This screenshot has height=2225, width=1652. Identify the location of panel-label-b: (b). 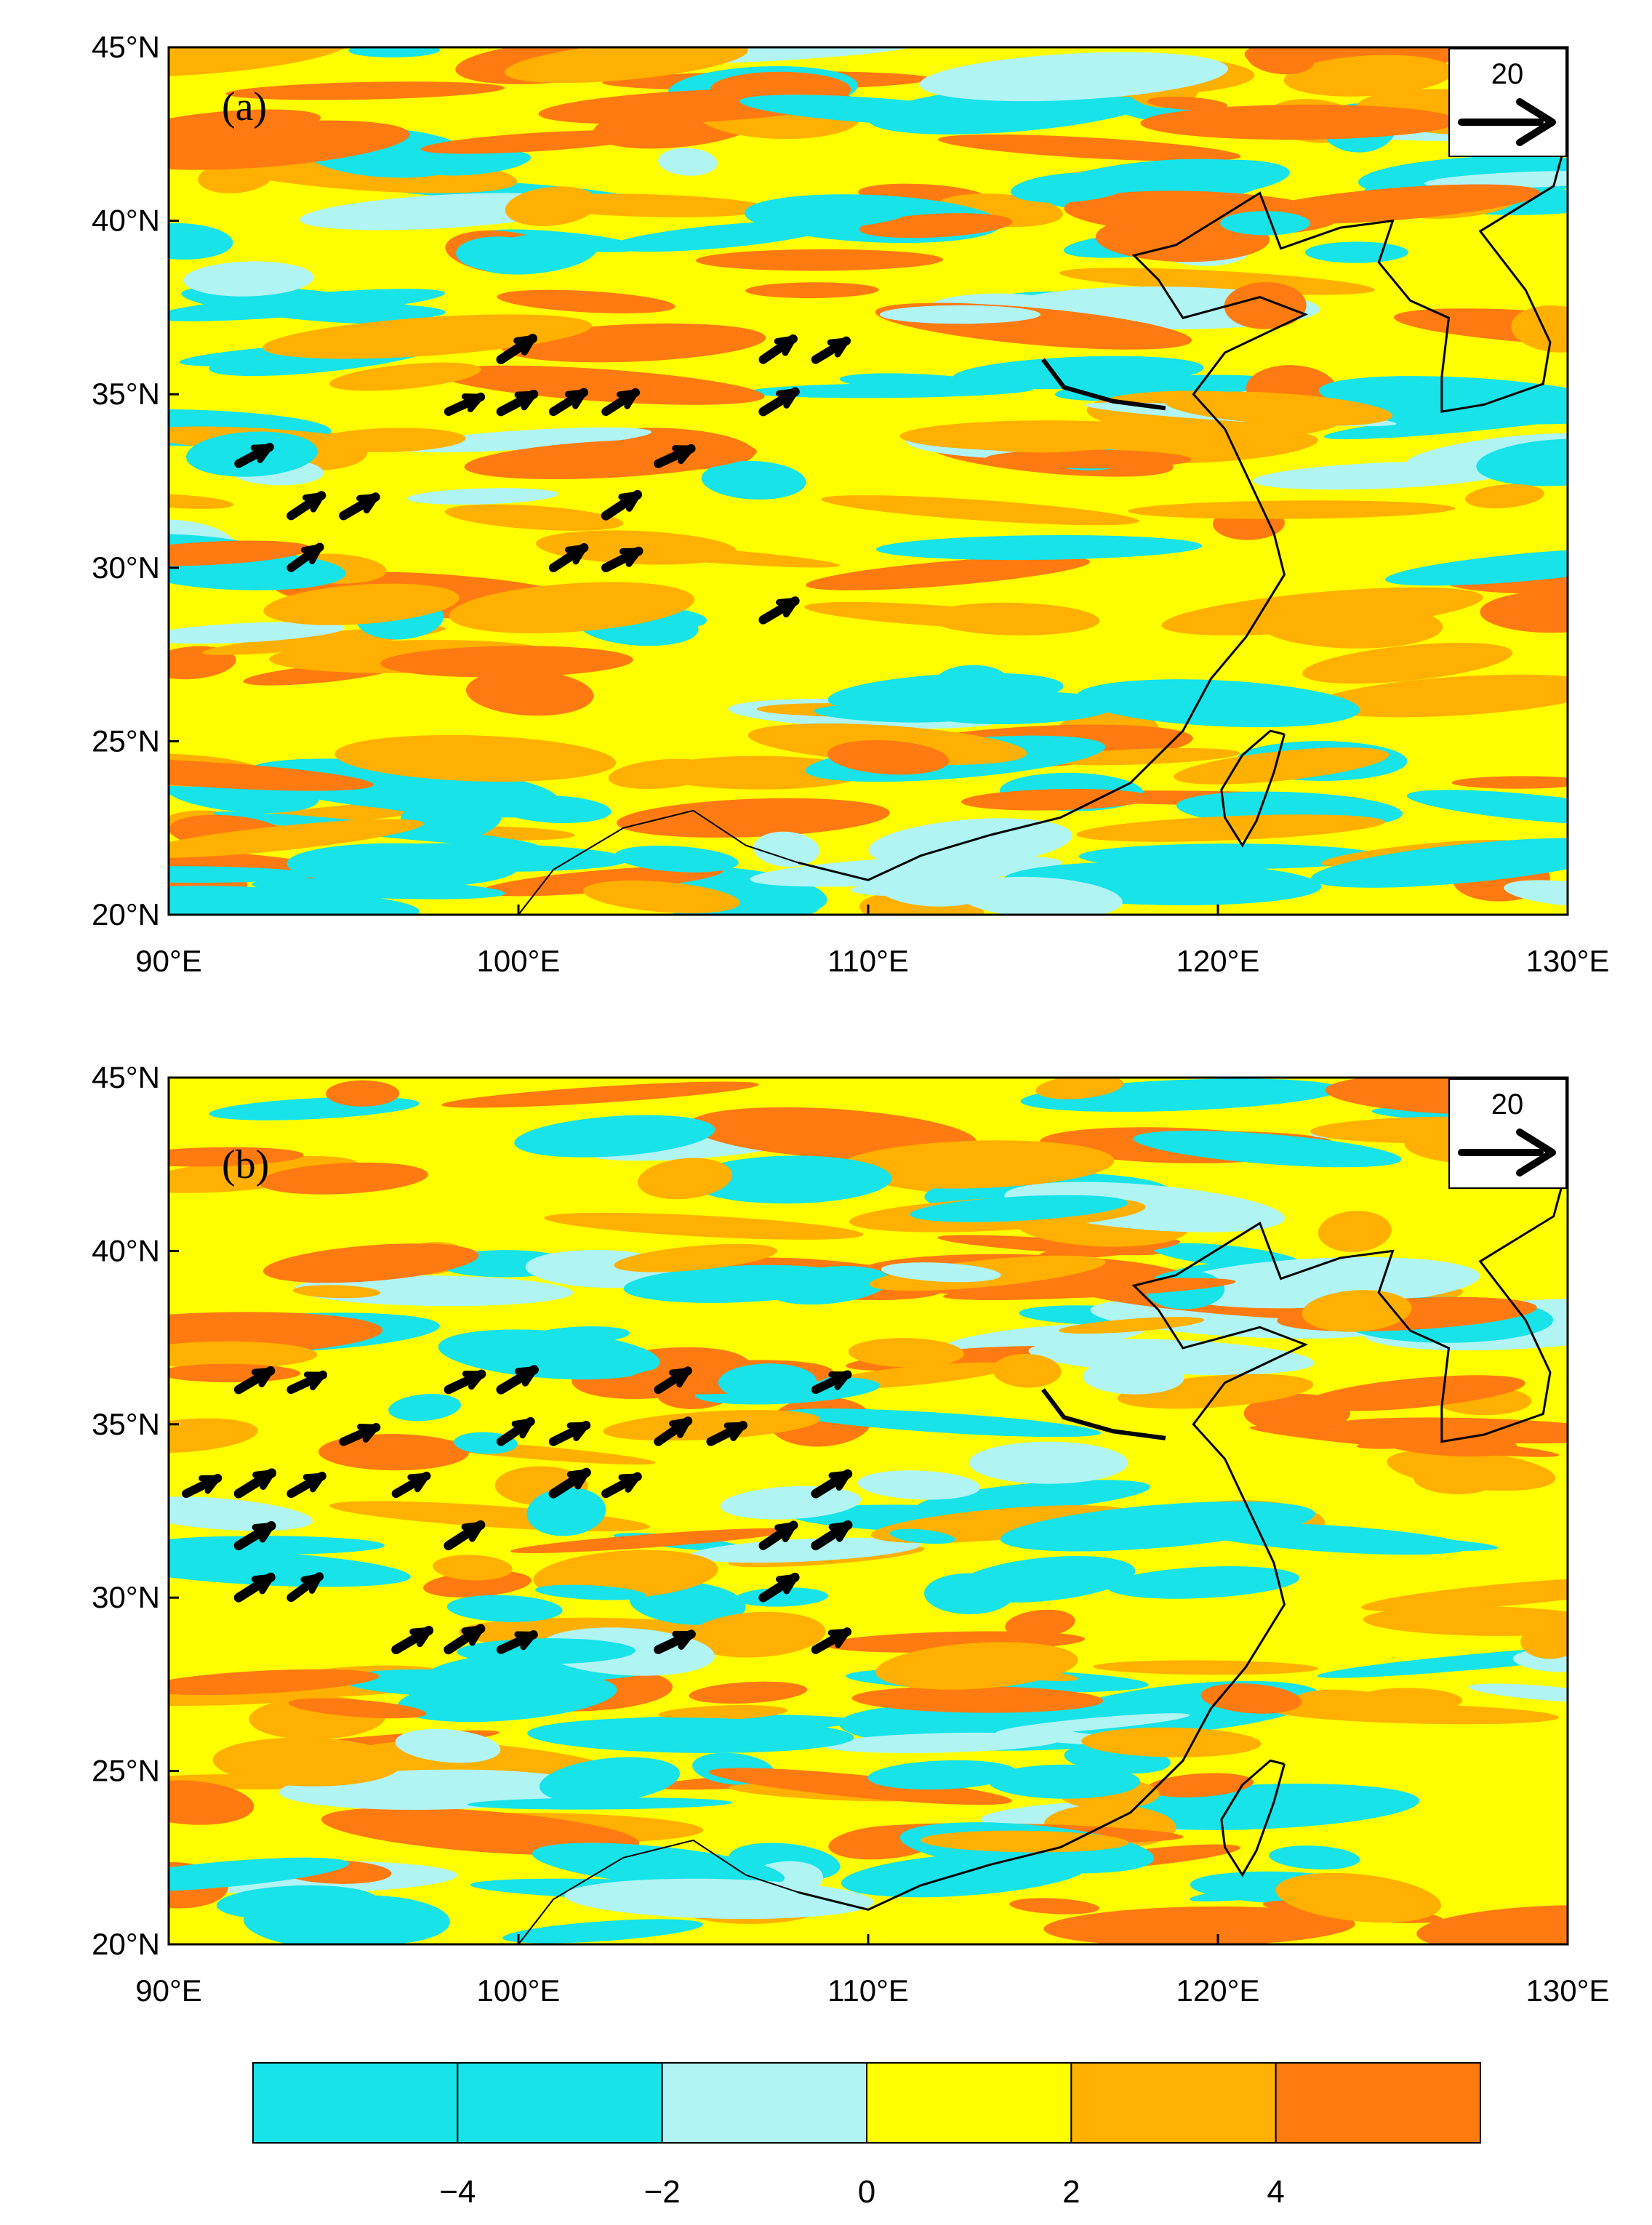
(245, 1164).